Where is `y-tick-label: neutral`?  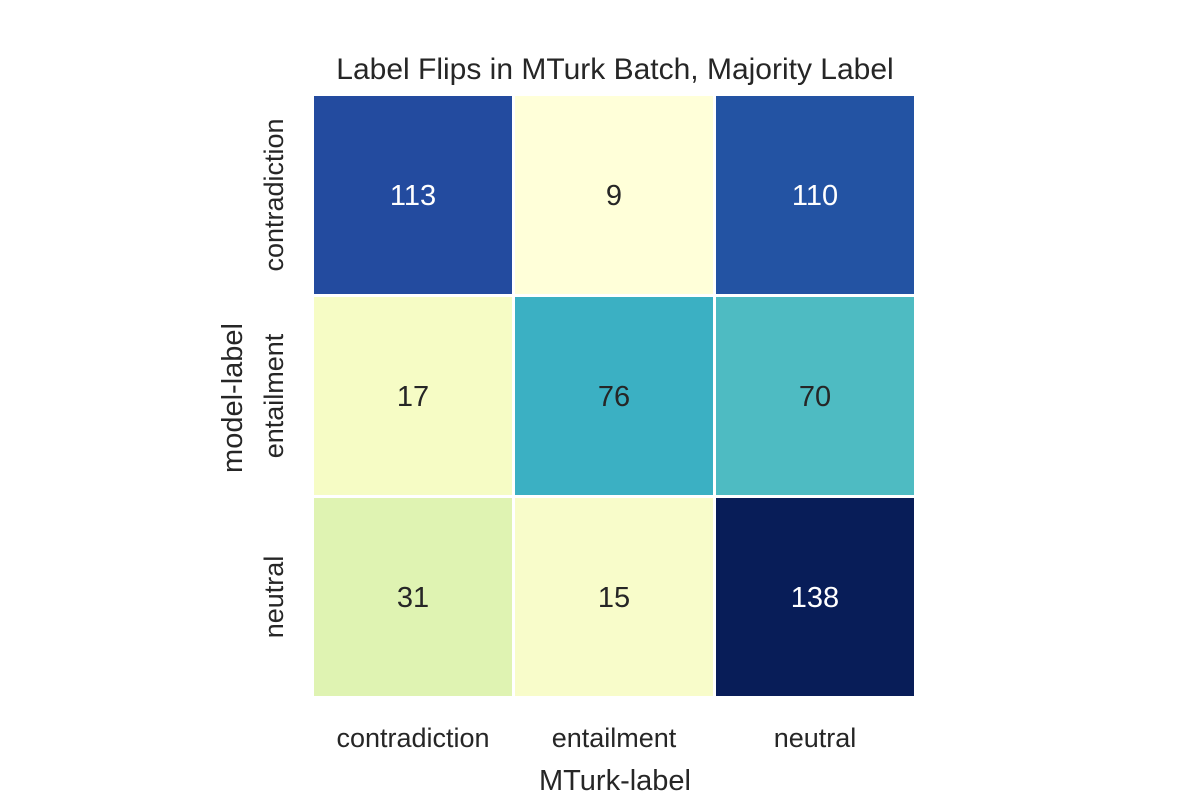 y-tick-label: neutral is located at coordinates (274, 597).